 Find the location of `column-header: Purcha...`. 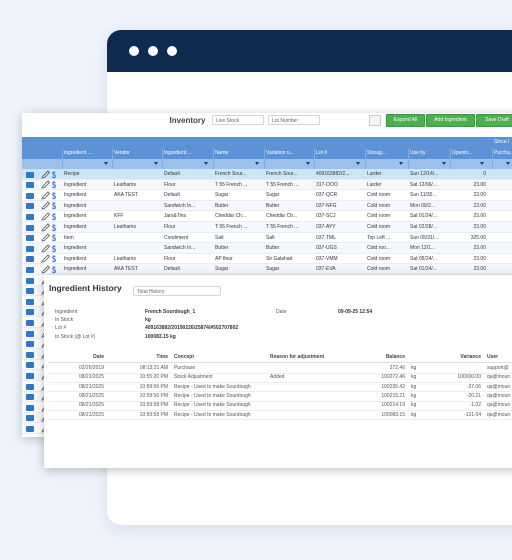

column-header: Purcha... is located at coordinates (503, 153).